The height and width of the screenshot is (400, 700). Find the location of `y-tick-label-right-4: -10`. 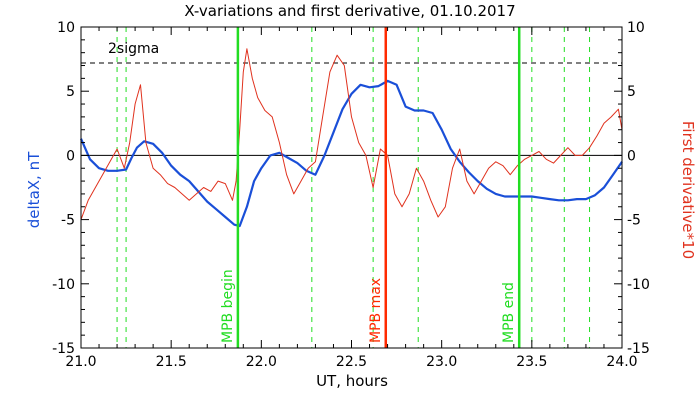

y-tick-label-right-4: -10 is located at coordinates (638, 285).